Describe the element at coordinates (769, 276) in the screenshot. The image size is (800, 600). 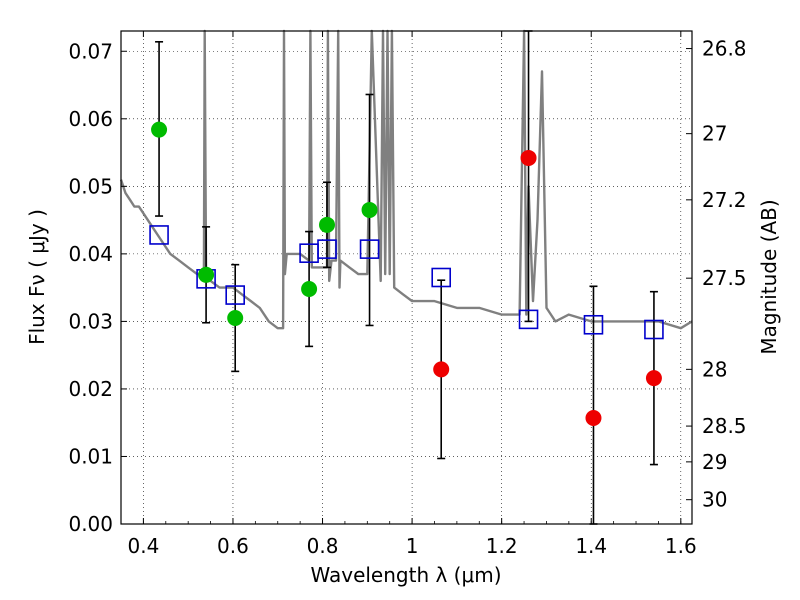
I see `right-axis-title: Magnitude (AB)` at that location.